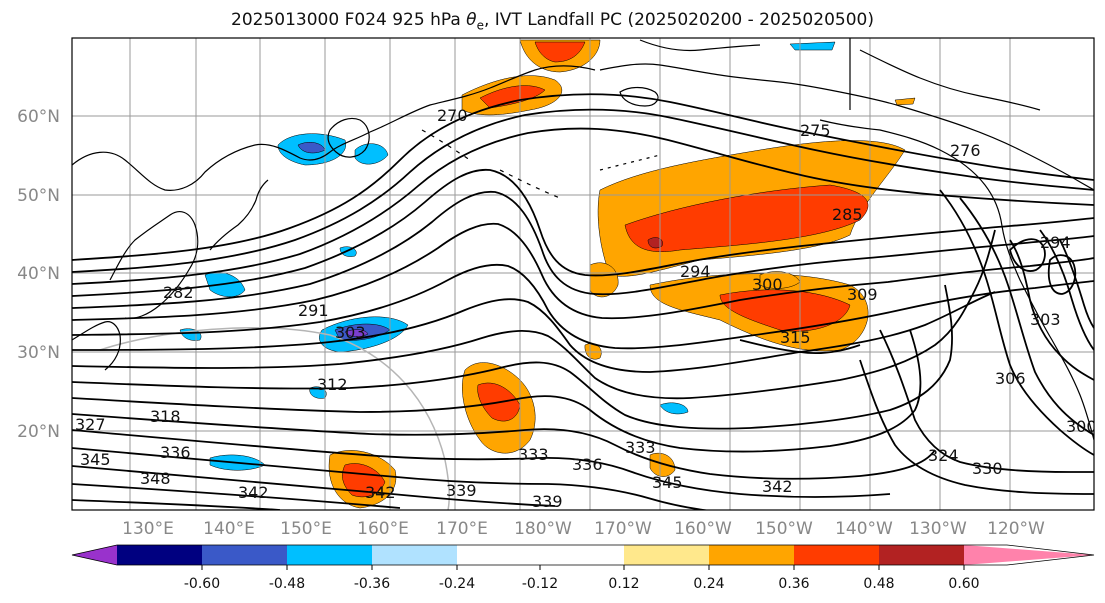  What do you see at coordinates (700, 45) in the screenshot?
I see `arctic-coast` at bounding box center [700, 45].